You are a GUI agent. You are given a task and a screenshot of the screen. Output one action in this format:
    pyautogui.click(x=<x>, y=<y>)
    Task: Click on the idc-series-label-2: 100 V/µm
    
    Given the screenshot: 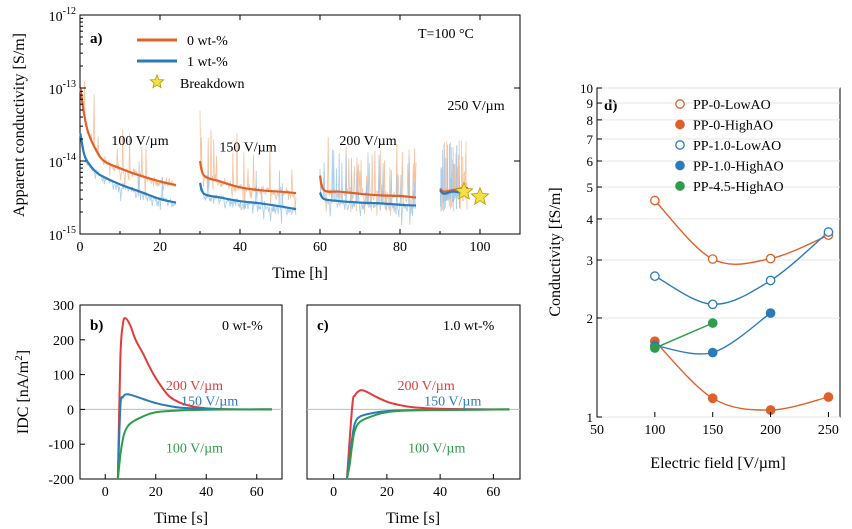 What is the action you would take?
    pyautogui.click(x=194, y=449)
    